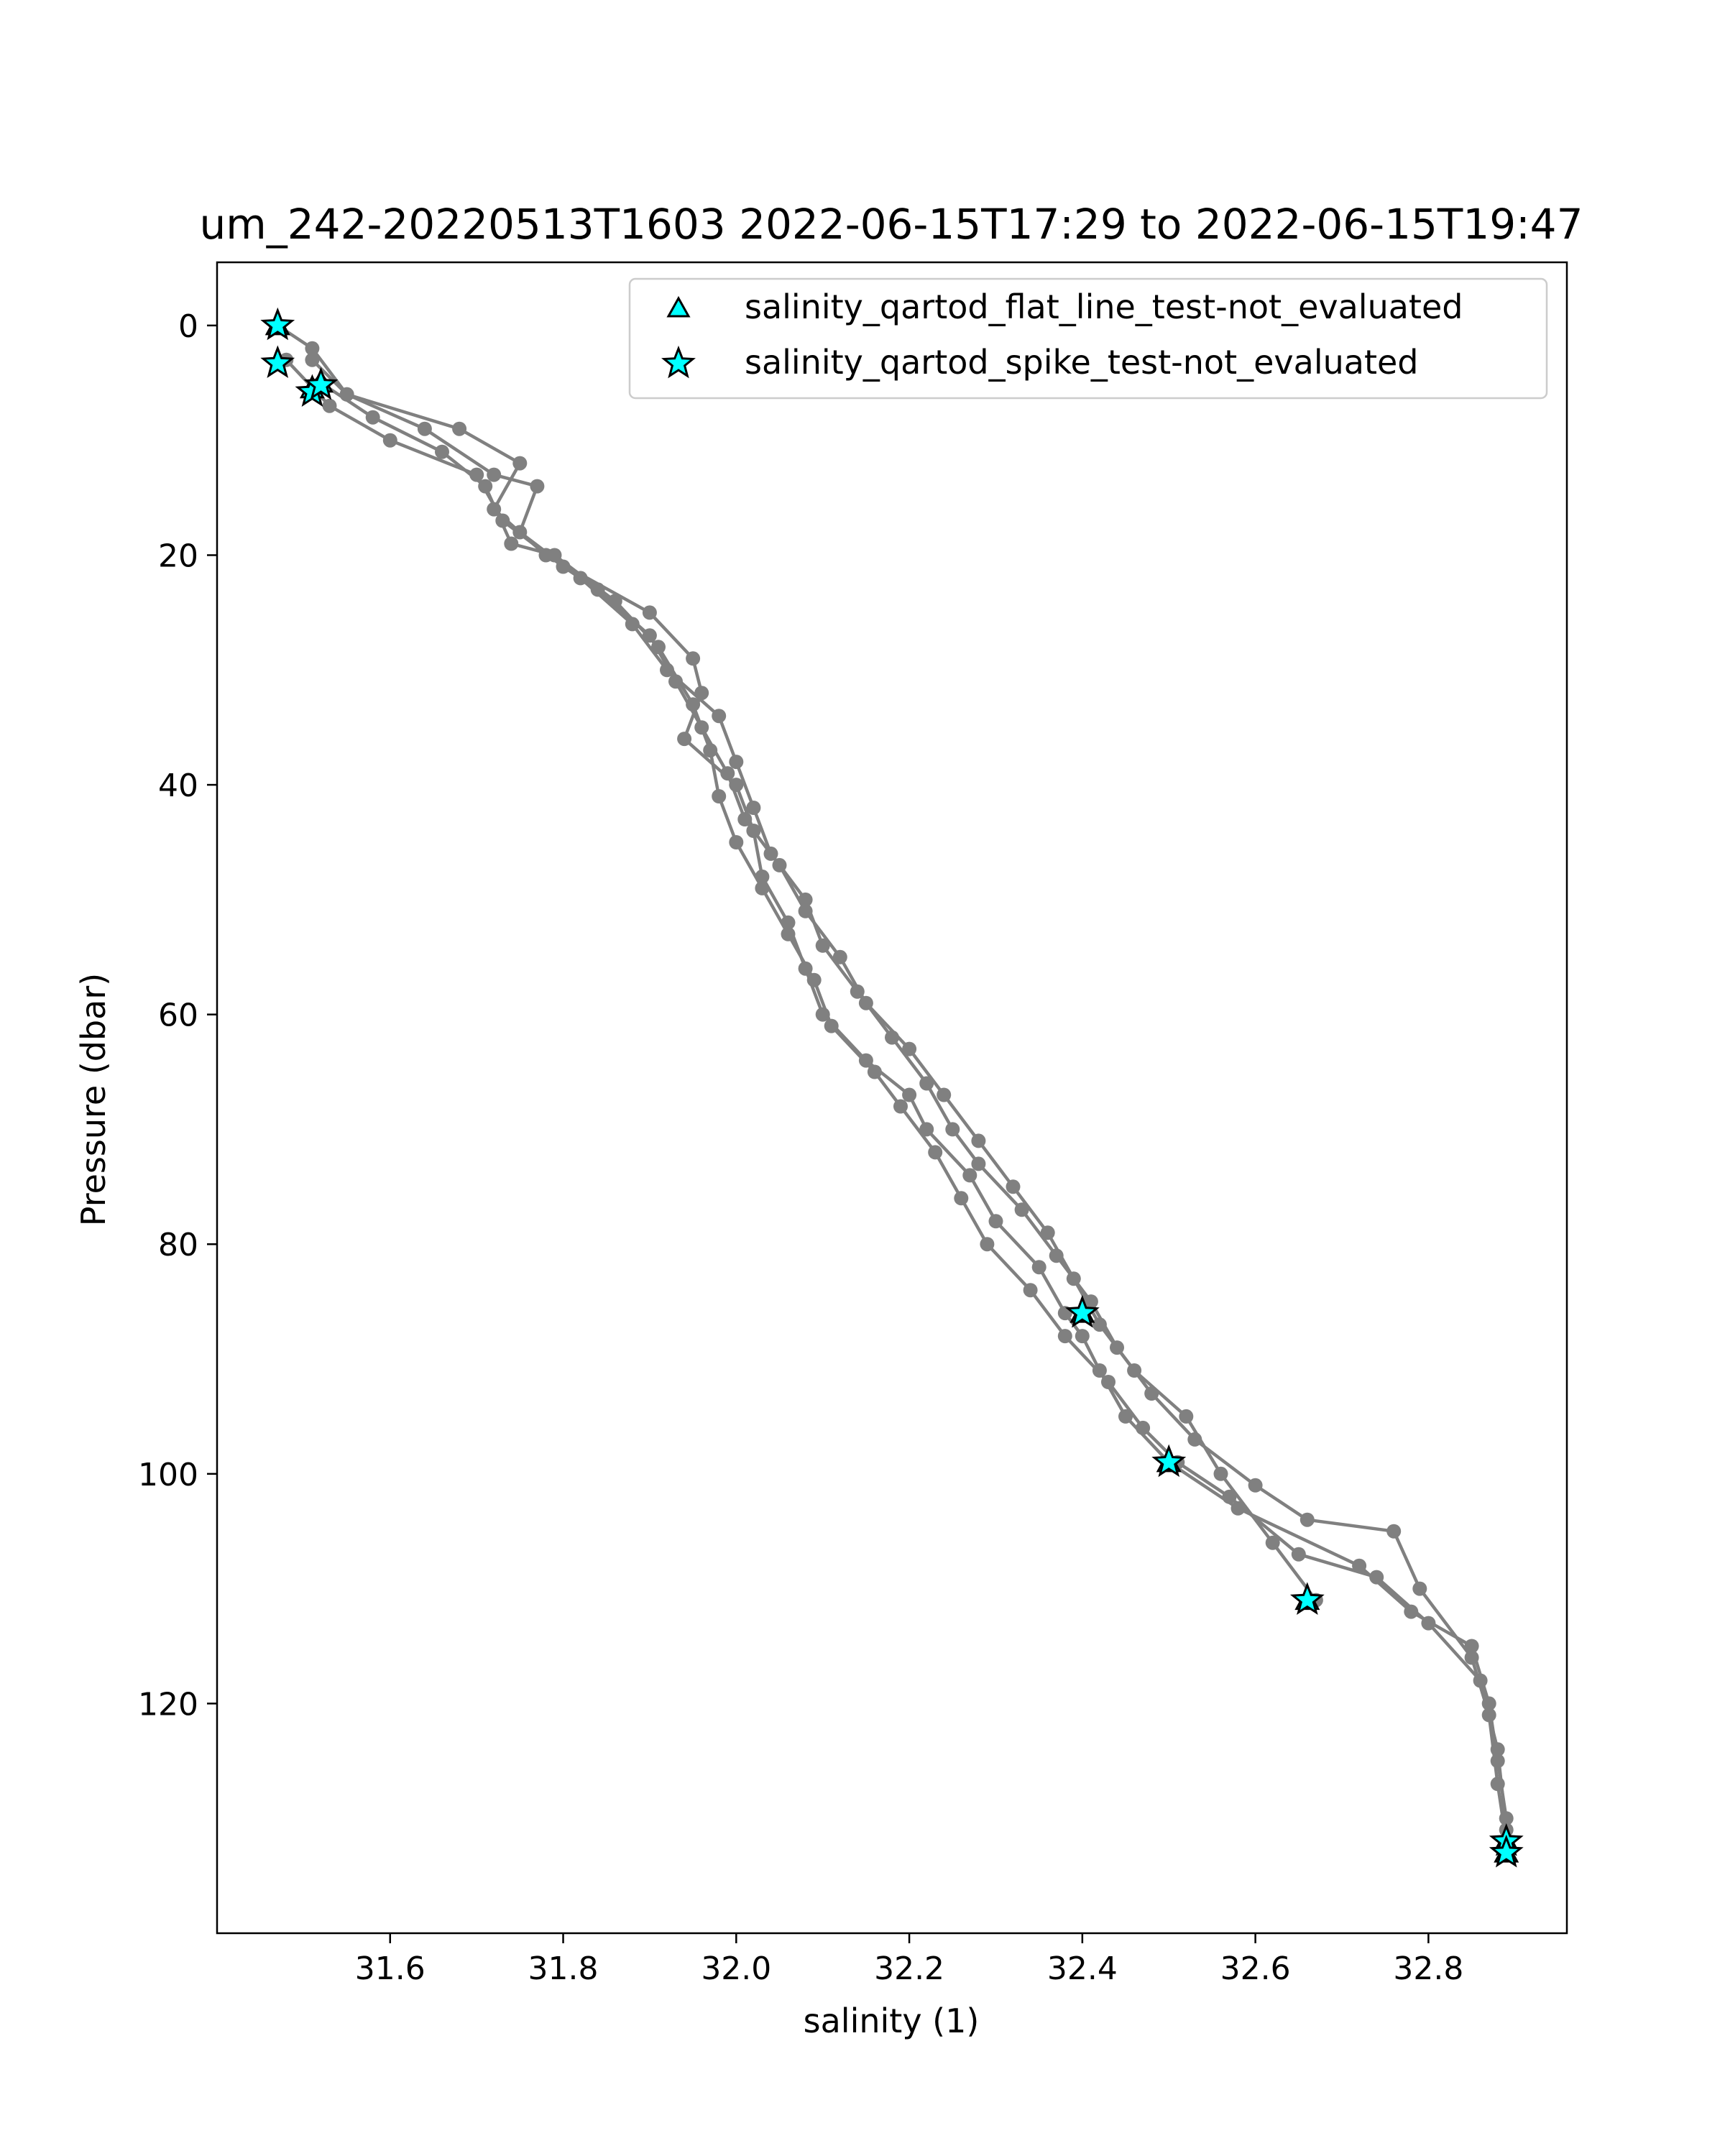 The height and width of the screenshot is (2156, 1725). What do you see at coordinates (178, 556) in the screenshot?
I see `y-tick-label: 20` at bounding box center [178, 556].